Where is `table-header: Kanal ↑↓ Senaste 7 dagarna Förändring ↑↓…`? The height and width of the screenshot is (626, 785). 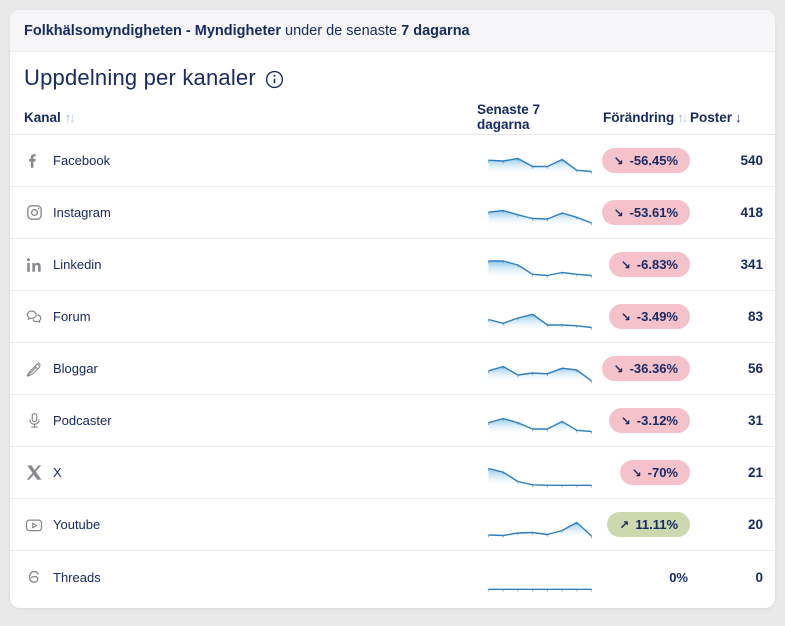 table-header: Kanal ↑↓ Senaste 7 dagarna Förändring ↑↓… is located at coordinates (392, 117).